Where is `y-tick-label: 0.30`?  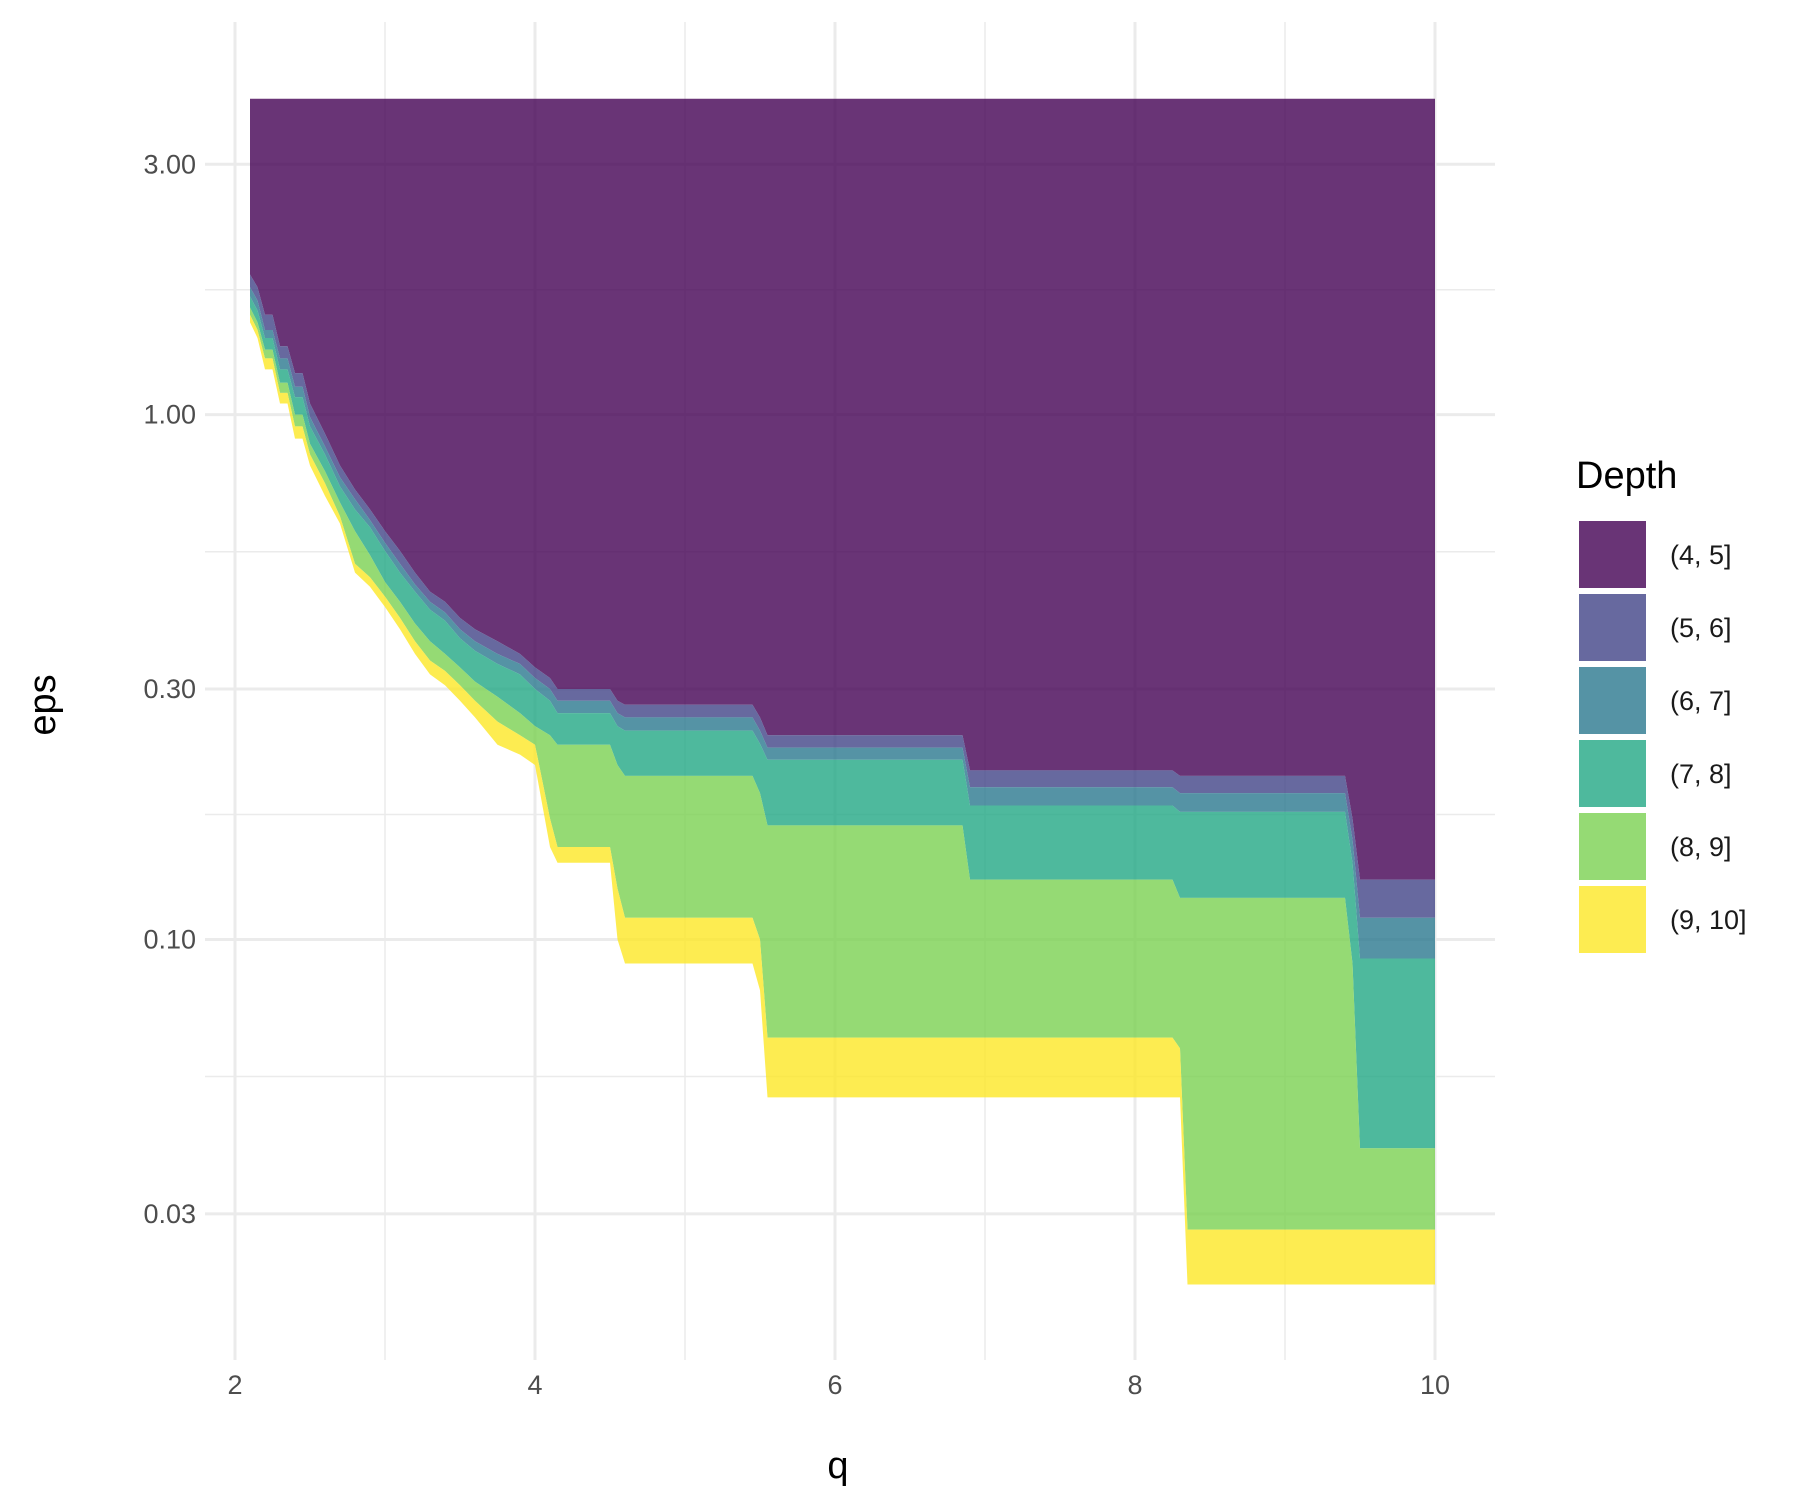 y-tick-label: 0.30 is located at coordinates (169, 689).